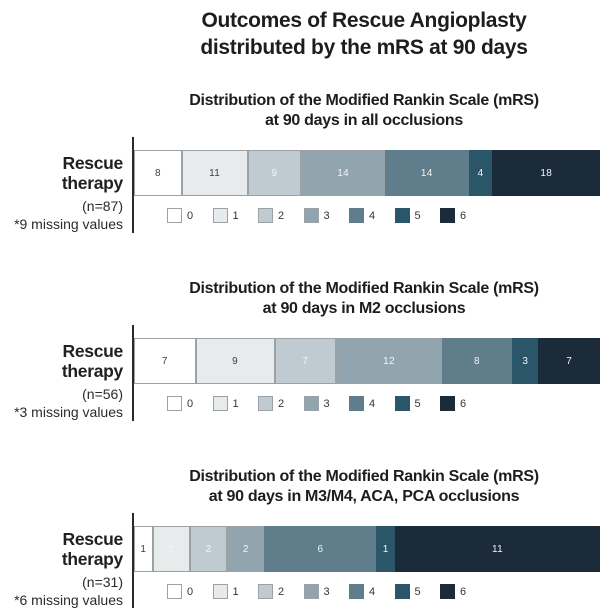  Describe the element at coordinates (389, 361) in the screenshot. I see `bar-segment-mrs-3: 12` at that location.